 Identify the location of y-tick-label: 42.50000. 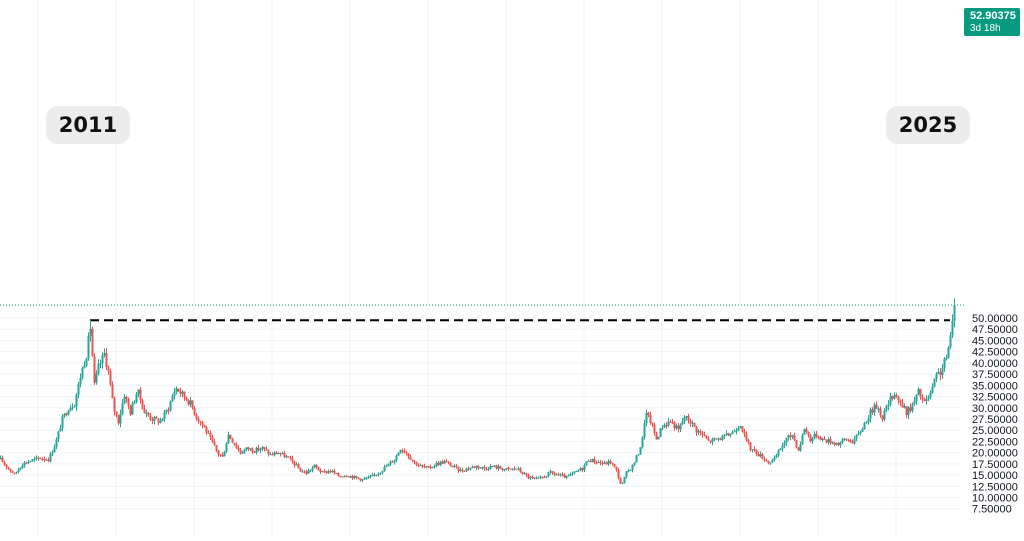
(995, 353).